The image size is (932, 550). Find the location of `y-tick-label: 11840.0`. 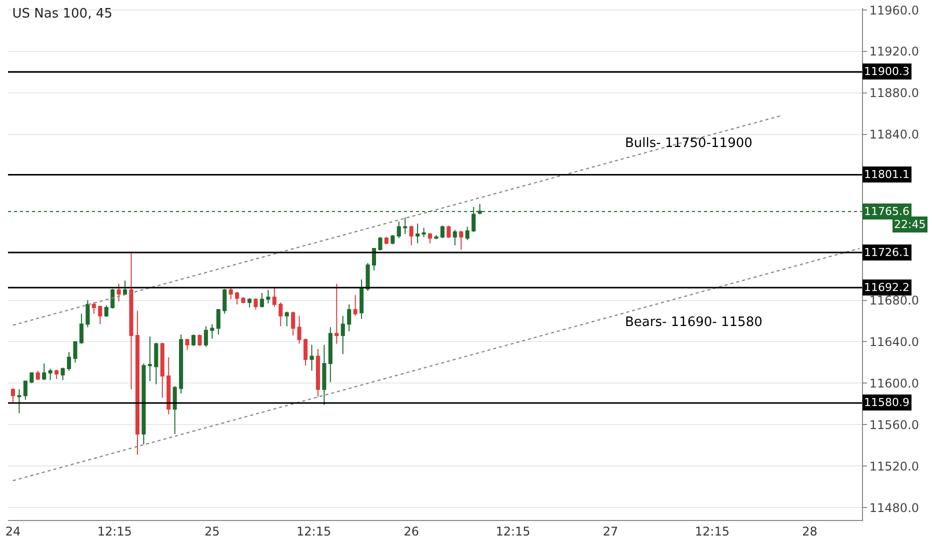

y-tick-label: 11840.0 is located at coordinates (894, 135).